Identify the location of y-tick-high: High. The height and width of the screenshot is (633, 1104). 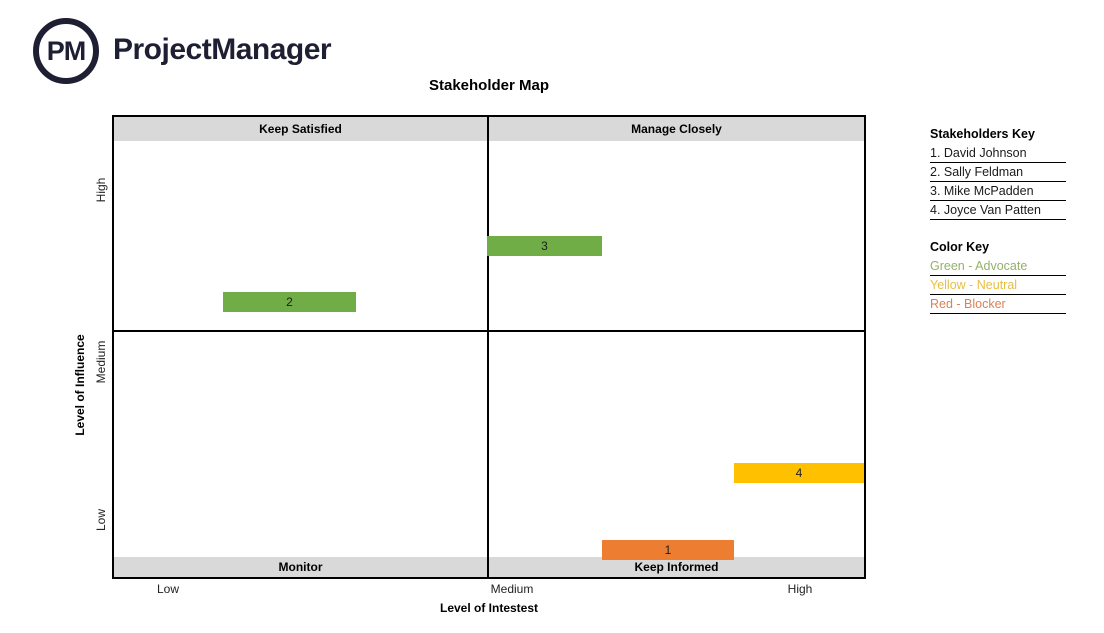
(101, 190).